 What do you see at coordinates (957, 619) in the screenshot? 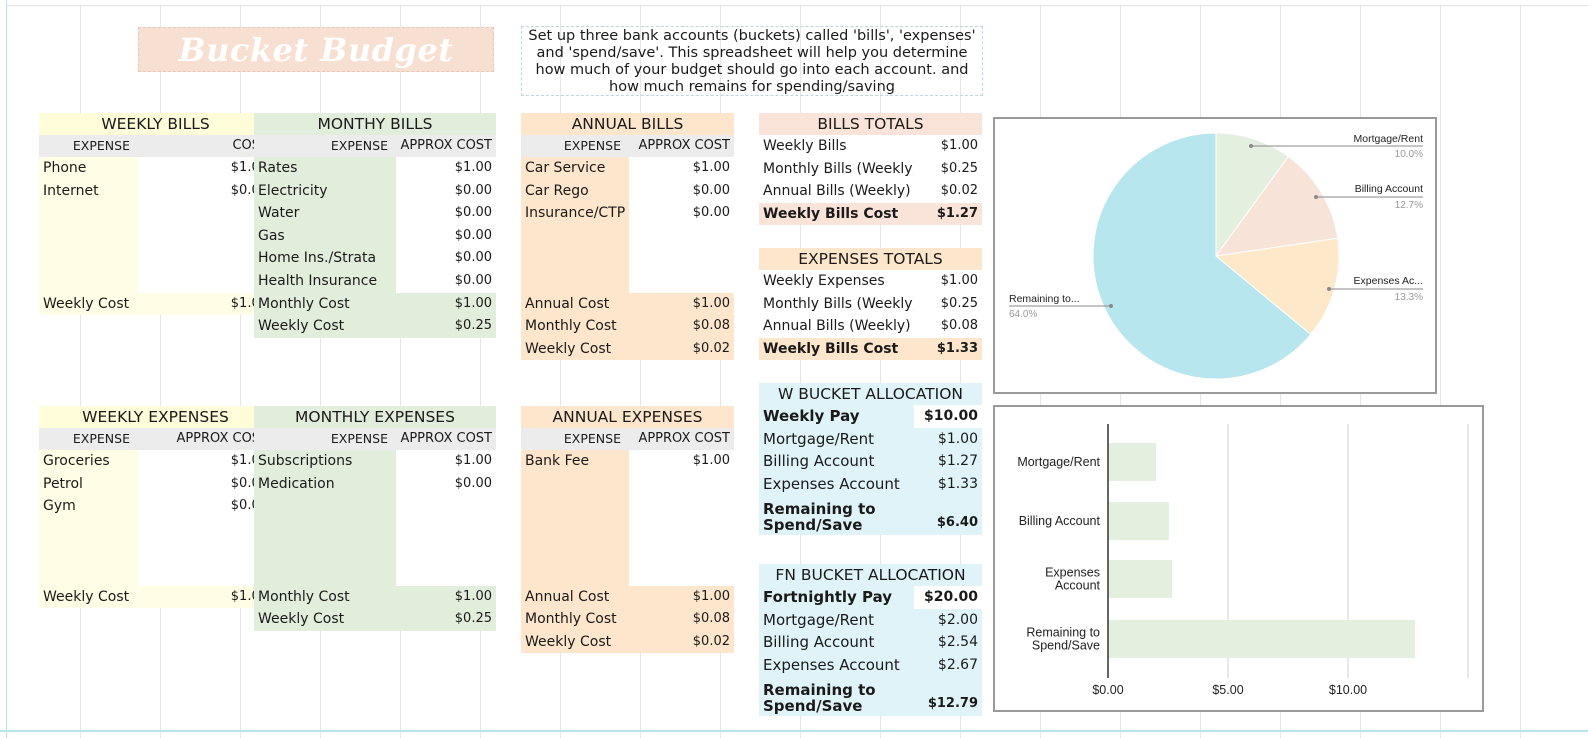
I see `row-value: $2.00` at bounding box center [957, 619].